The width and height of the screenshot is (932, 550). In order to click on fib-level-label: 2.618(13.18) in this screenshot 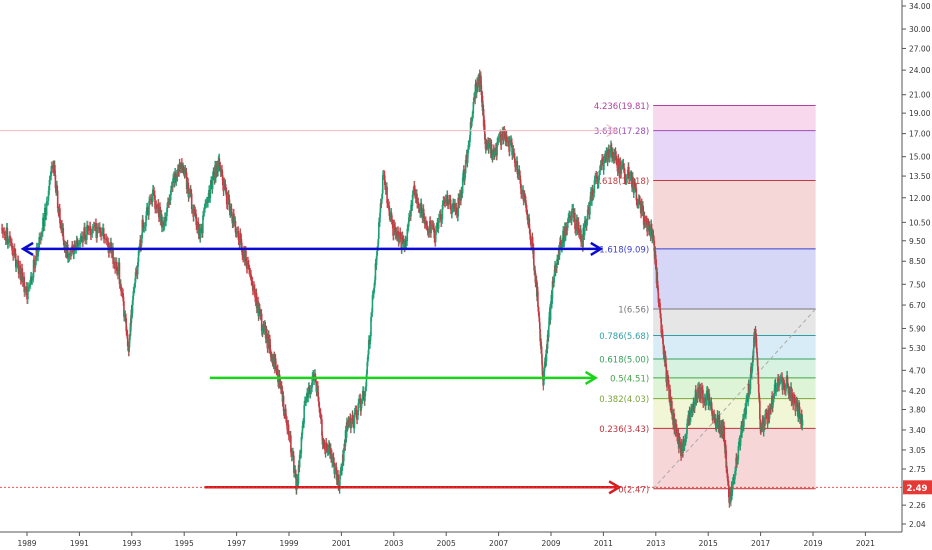, I will do `click(621, 182)`.